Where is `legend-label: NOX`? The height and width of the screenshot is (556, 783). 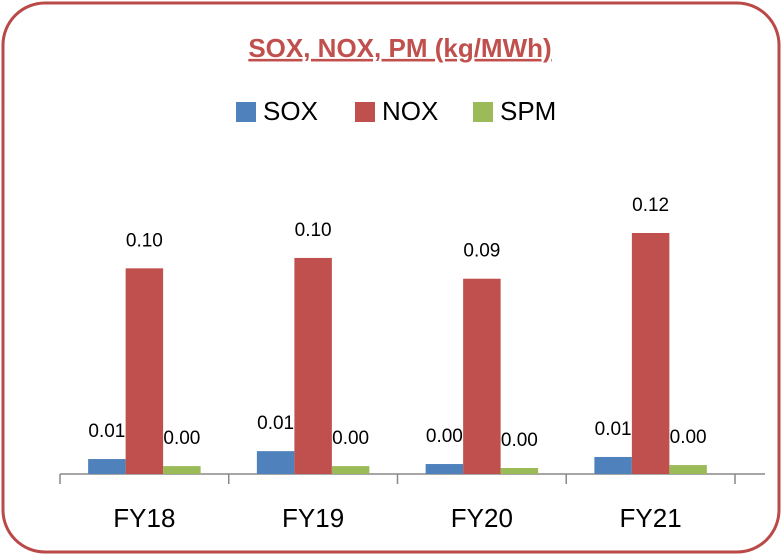 legend-label: NOX is located at coordinates (410, 111).